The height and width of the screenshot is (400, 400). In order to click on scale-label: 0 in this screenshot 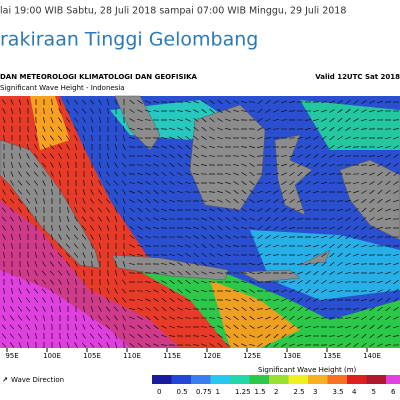, I will do `click(159, 392)`.